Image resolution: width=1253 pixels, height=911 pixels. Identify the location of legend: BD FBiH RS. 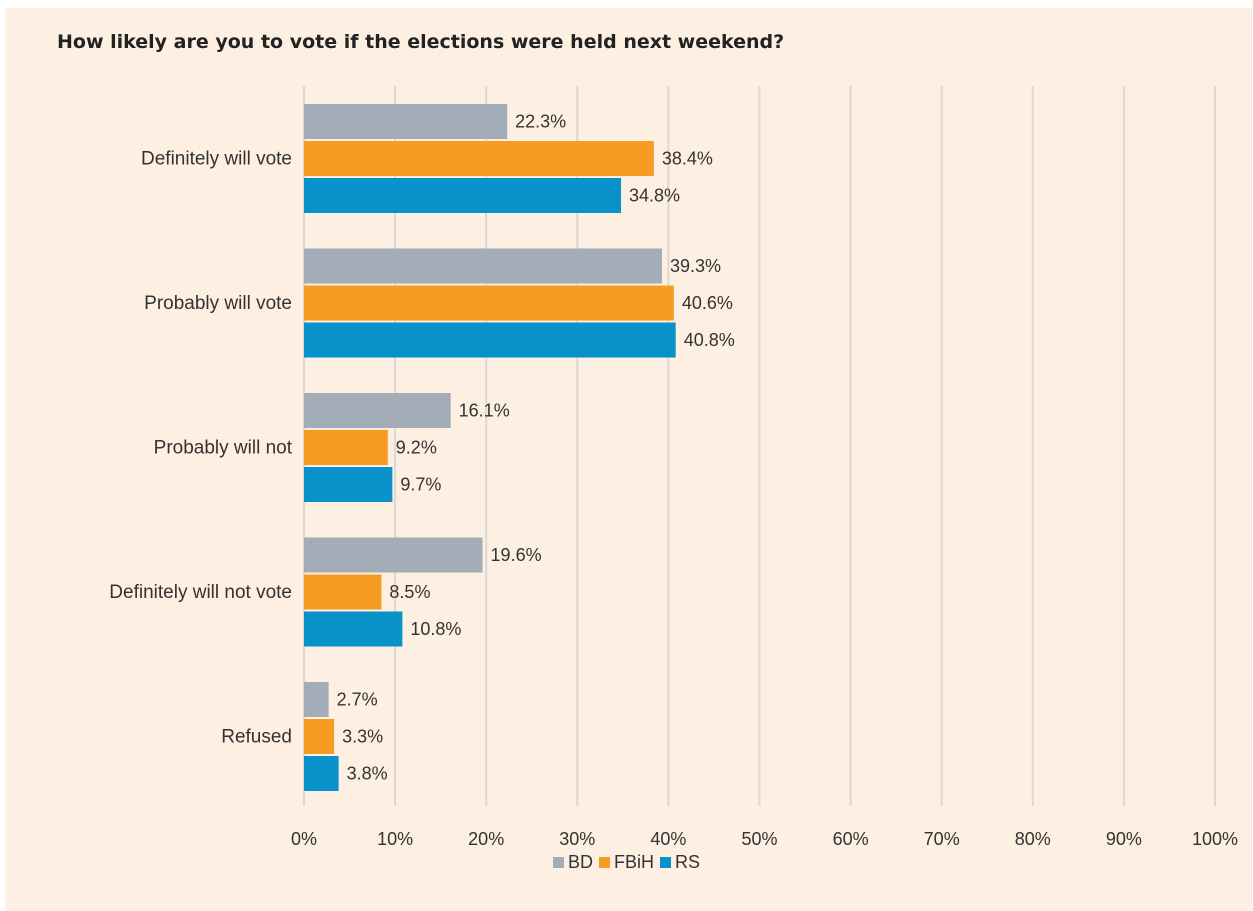
(626, 862).